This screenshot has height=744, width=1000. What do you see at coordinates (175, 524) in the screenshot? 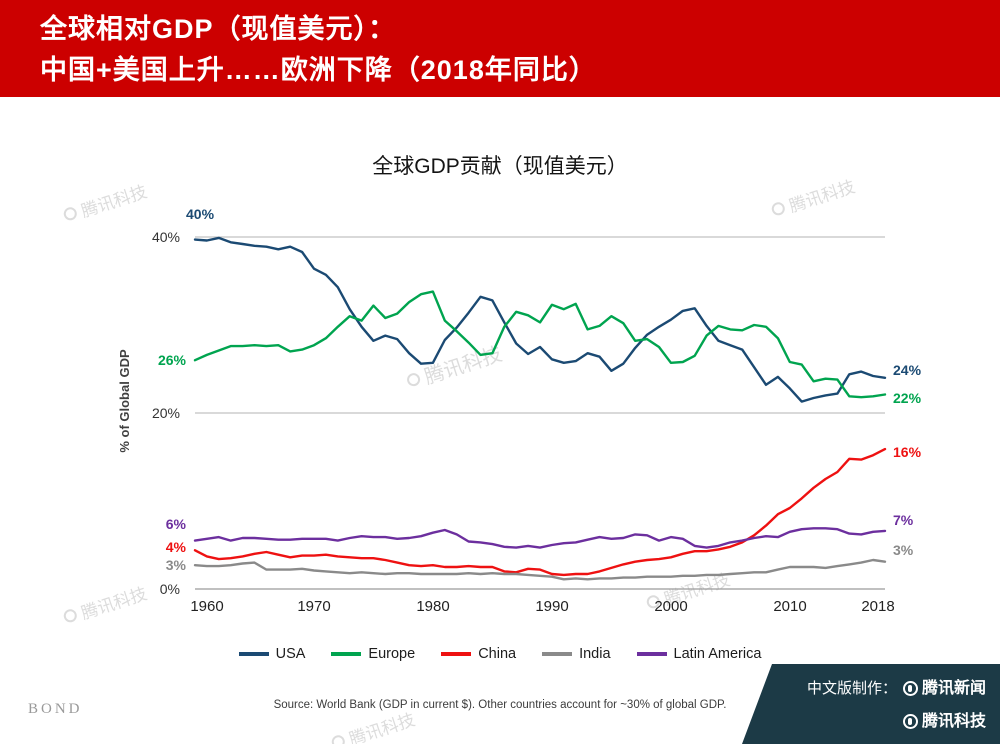
I see `series-start-label-latin-america: 6%` at bounding box center [175, 524].